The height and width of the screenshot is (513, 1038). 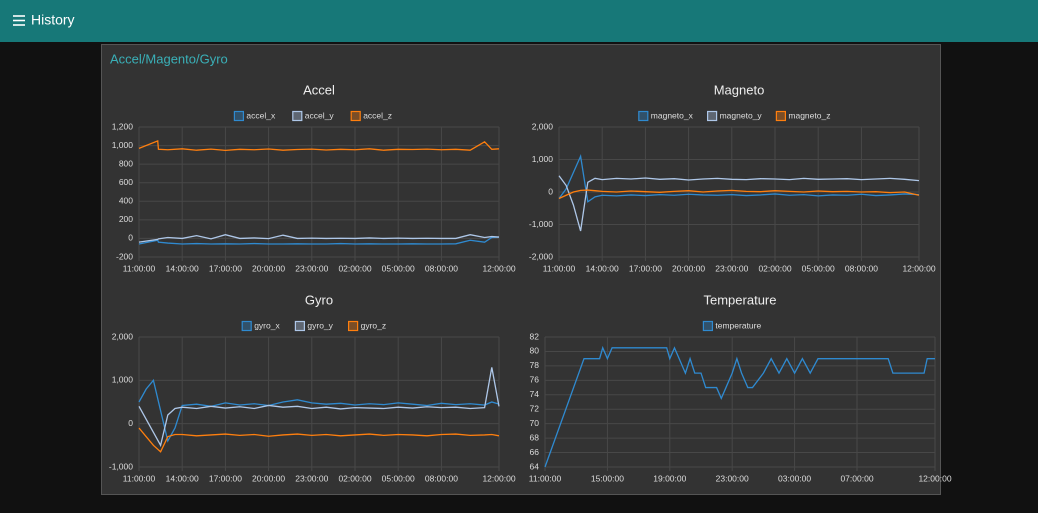 What do you see at coordinates (740, 299) in the screenshot?
I see `chart-title: Temperature` at bounding box center [740, 299].